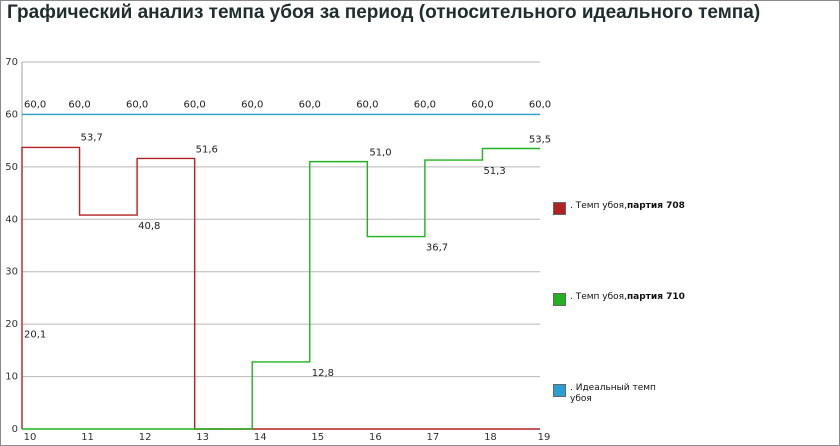  Describe the element at coordinates (11, 272) in the screenshot. I see `y-tick-label: 30` at that location.